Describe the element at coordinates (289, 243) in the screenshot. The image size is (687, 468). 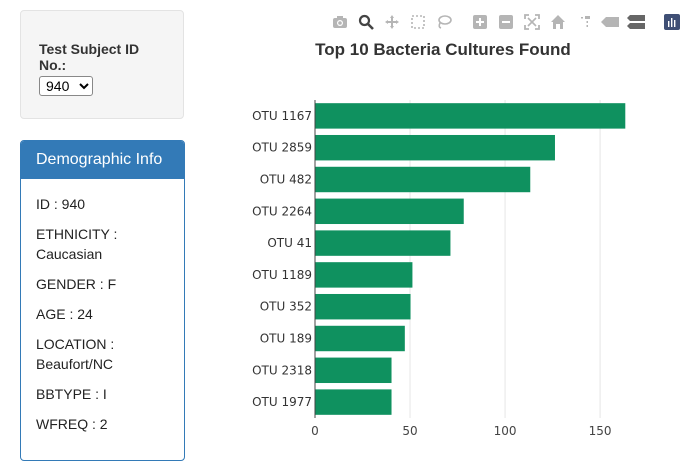
I see `y-tick-label: OTU 41` at that location.